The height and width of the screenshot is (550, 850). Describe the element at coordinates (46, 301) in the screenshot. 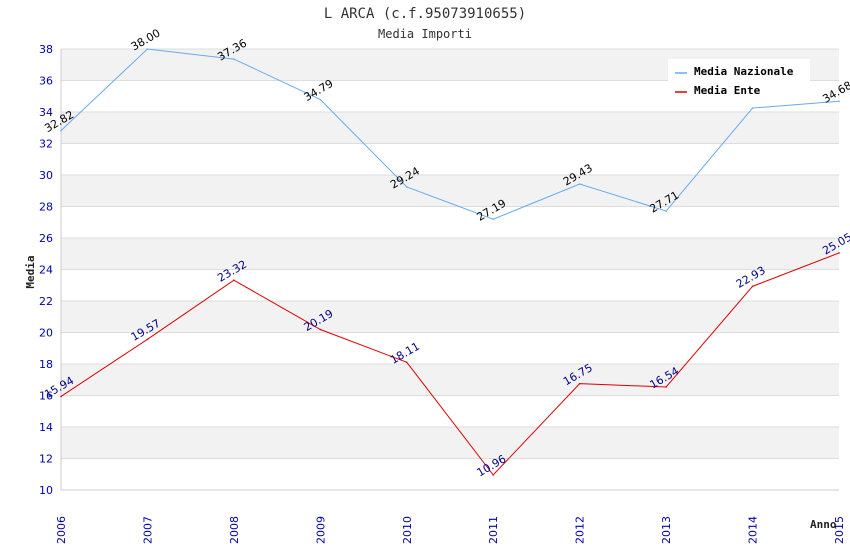

I see `y-tick-label: 22` at that location.